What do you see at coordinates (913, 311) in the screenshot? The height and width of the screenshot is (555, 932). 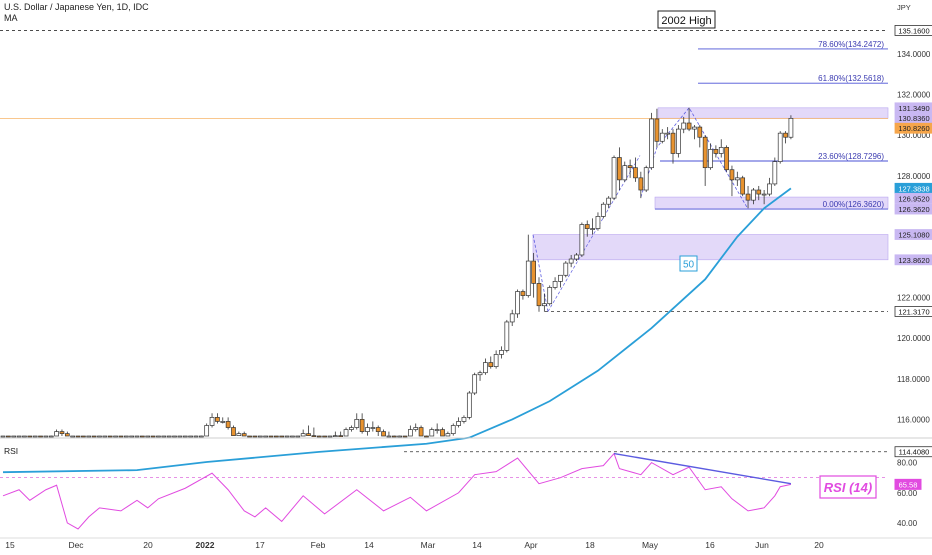 I see `level-price-tag-text: 121.3170` at bounding box center [913, 311].